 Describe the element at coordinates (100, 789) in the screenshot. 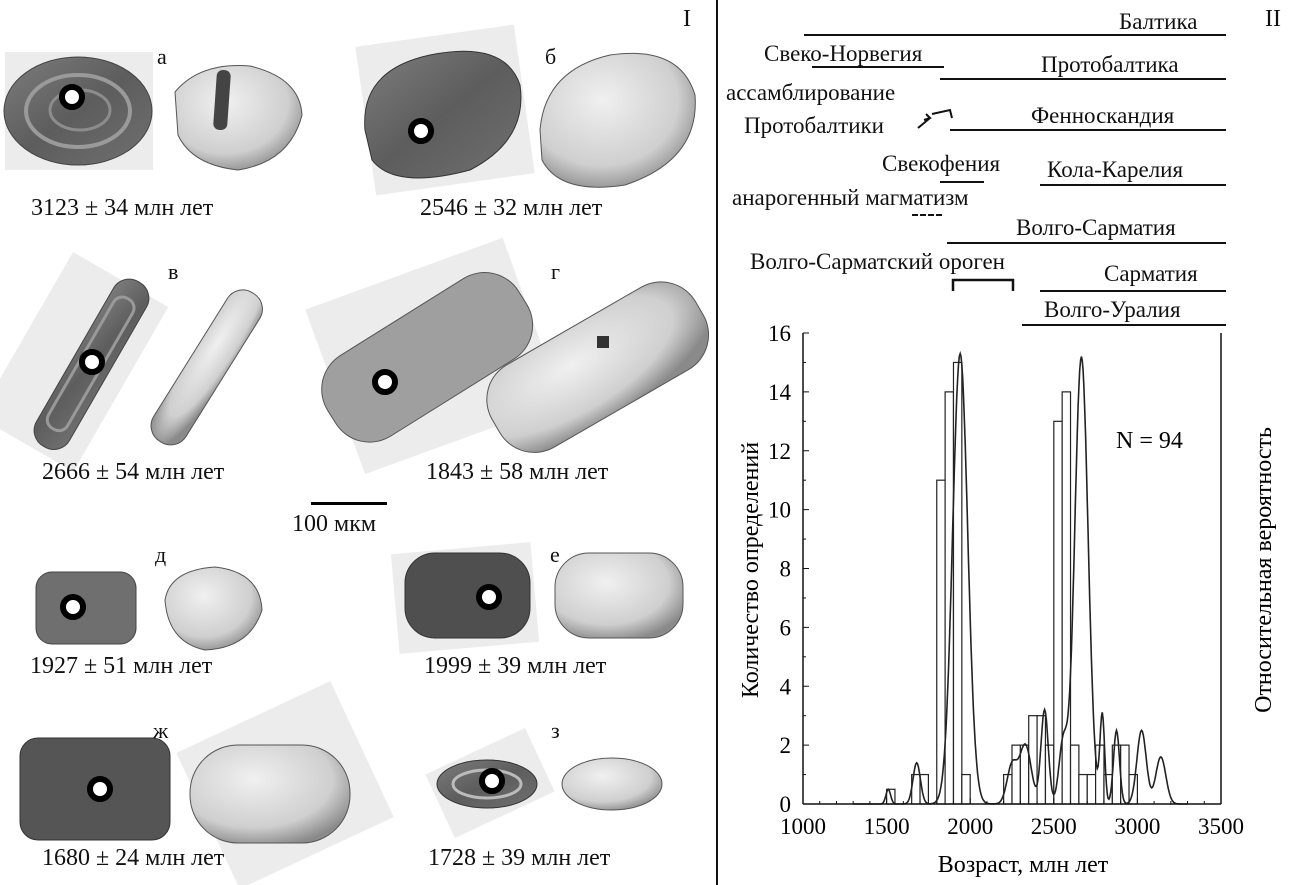

I see `grain-zh-spot` at that location.